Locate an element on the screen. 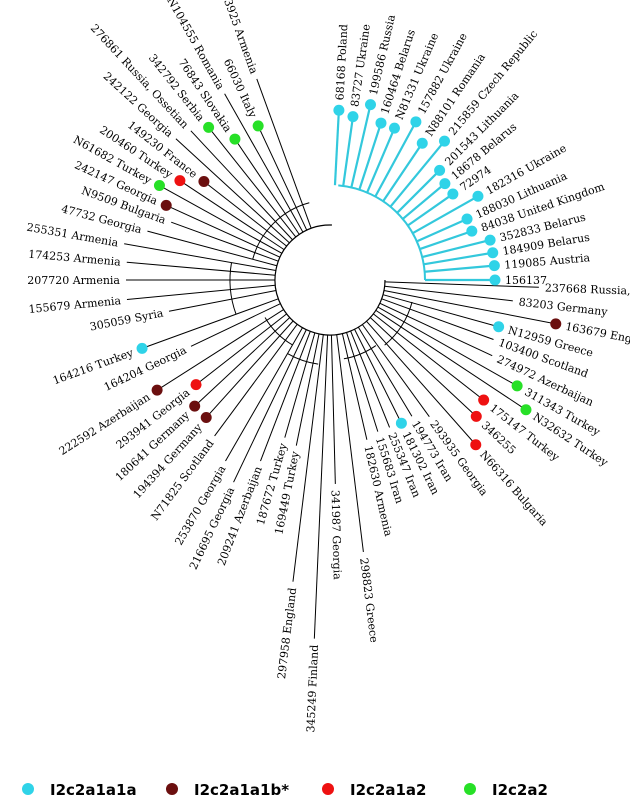  legend-item: I2c2a1a2 is located at coordinates (374, 790).